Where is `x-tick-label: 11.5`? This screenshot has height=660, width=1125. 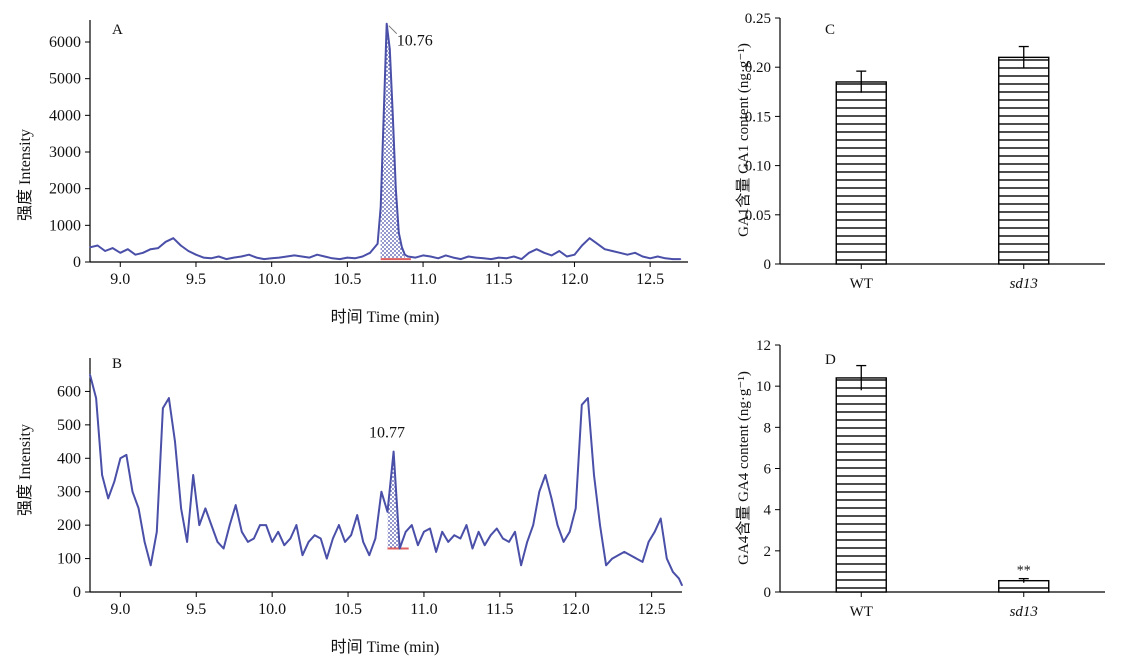 x-tick-label: 11.5 is located at coordinates (499, 609).